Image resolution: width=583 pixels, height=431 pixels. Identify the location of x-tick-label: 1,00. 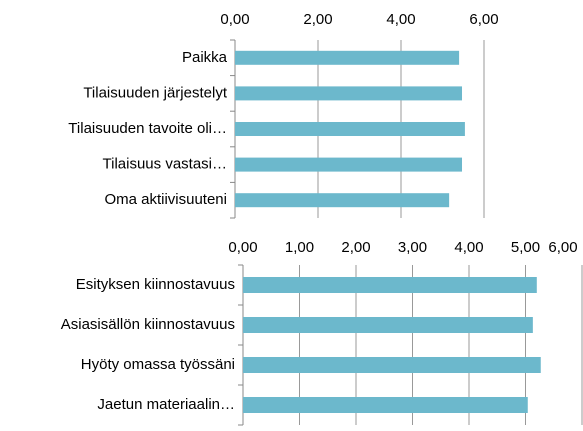
(299, 247).